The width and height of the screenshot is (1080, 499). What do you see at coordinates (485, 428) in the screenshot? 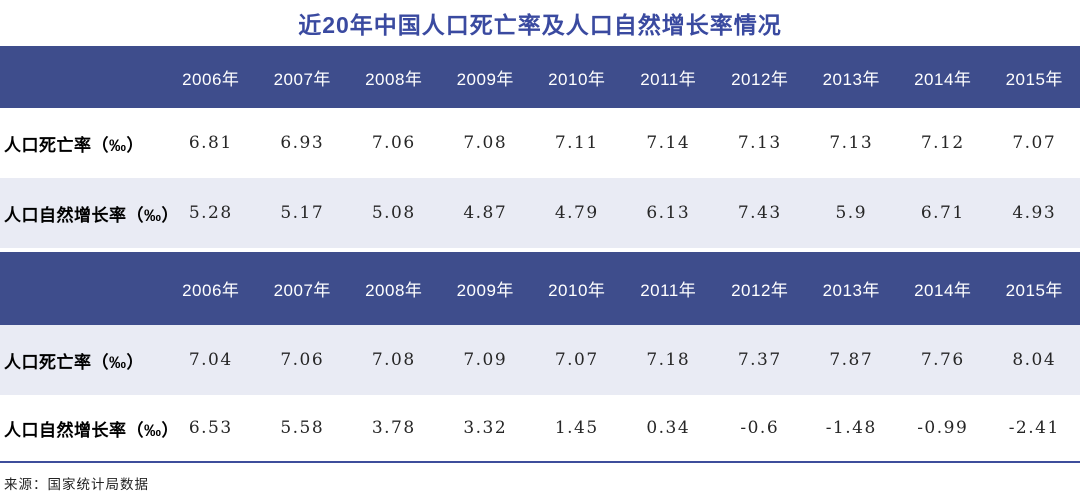
I see `value-cell: 3.32` at bounding box center [485, 428].